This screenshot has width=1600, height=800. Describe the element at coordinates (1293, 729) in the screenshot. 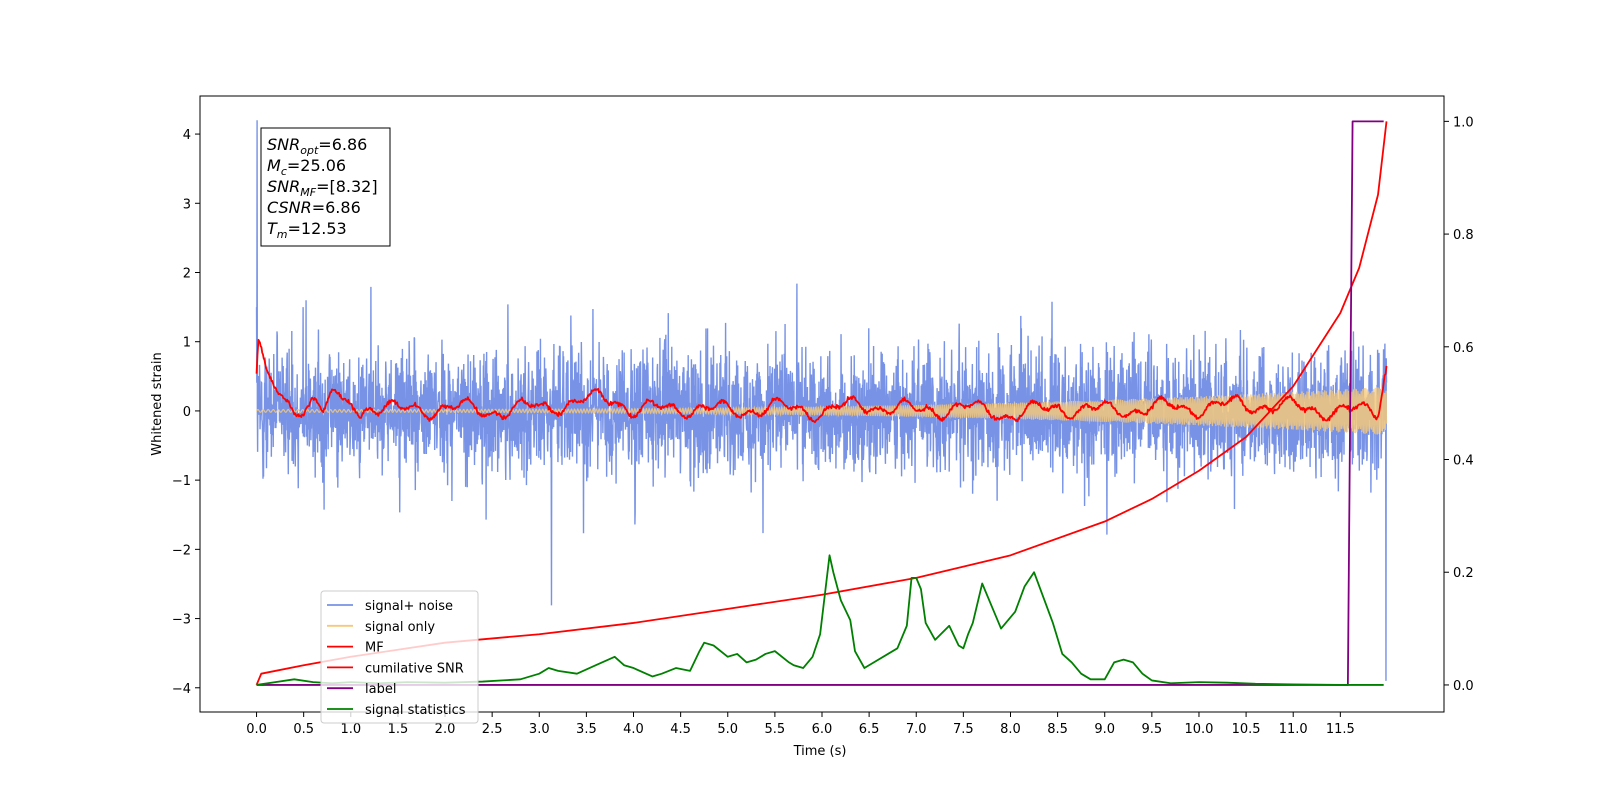

I see `x-tick-label: 11.0` at that location.